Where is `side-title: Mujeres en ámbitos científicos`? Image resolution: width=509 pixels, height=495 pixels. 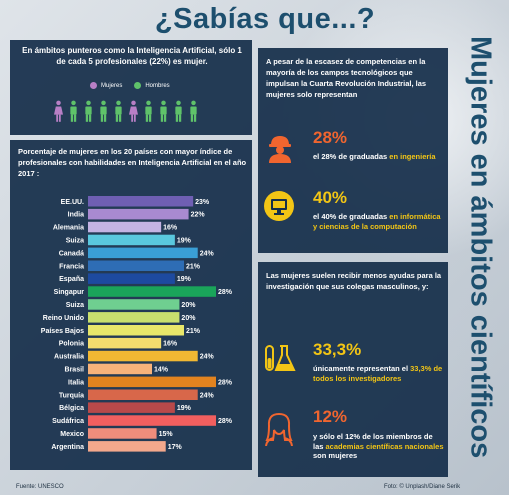 side-title: Mujeres en ámbitos científicos is located at coordinates (480, 247).